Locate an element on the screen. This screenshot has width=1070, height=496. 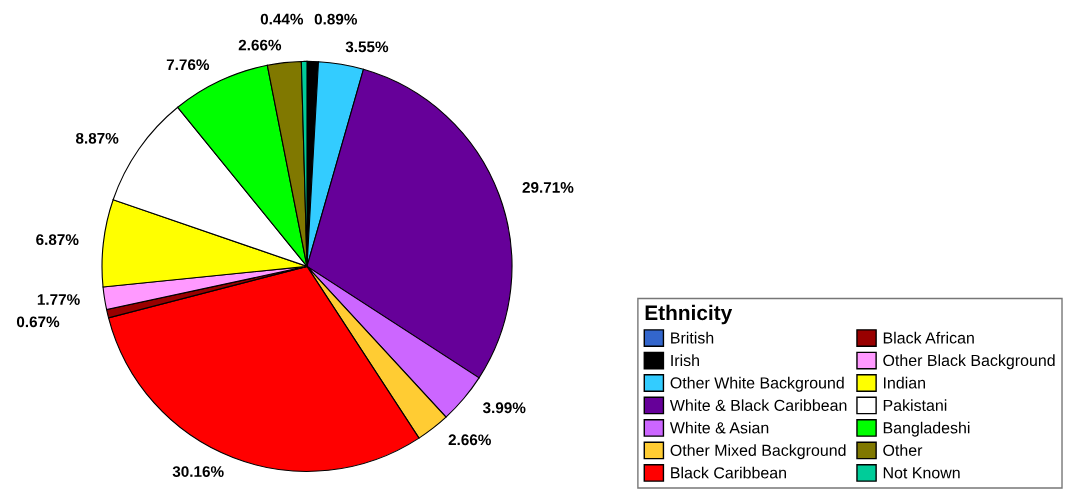
legend-label: Other is located at coordinates (903, 450).